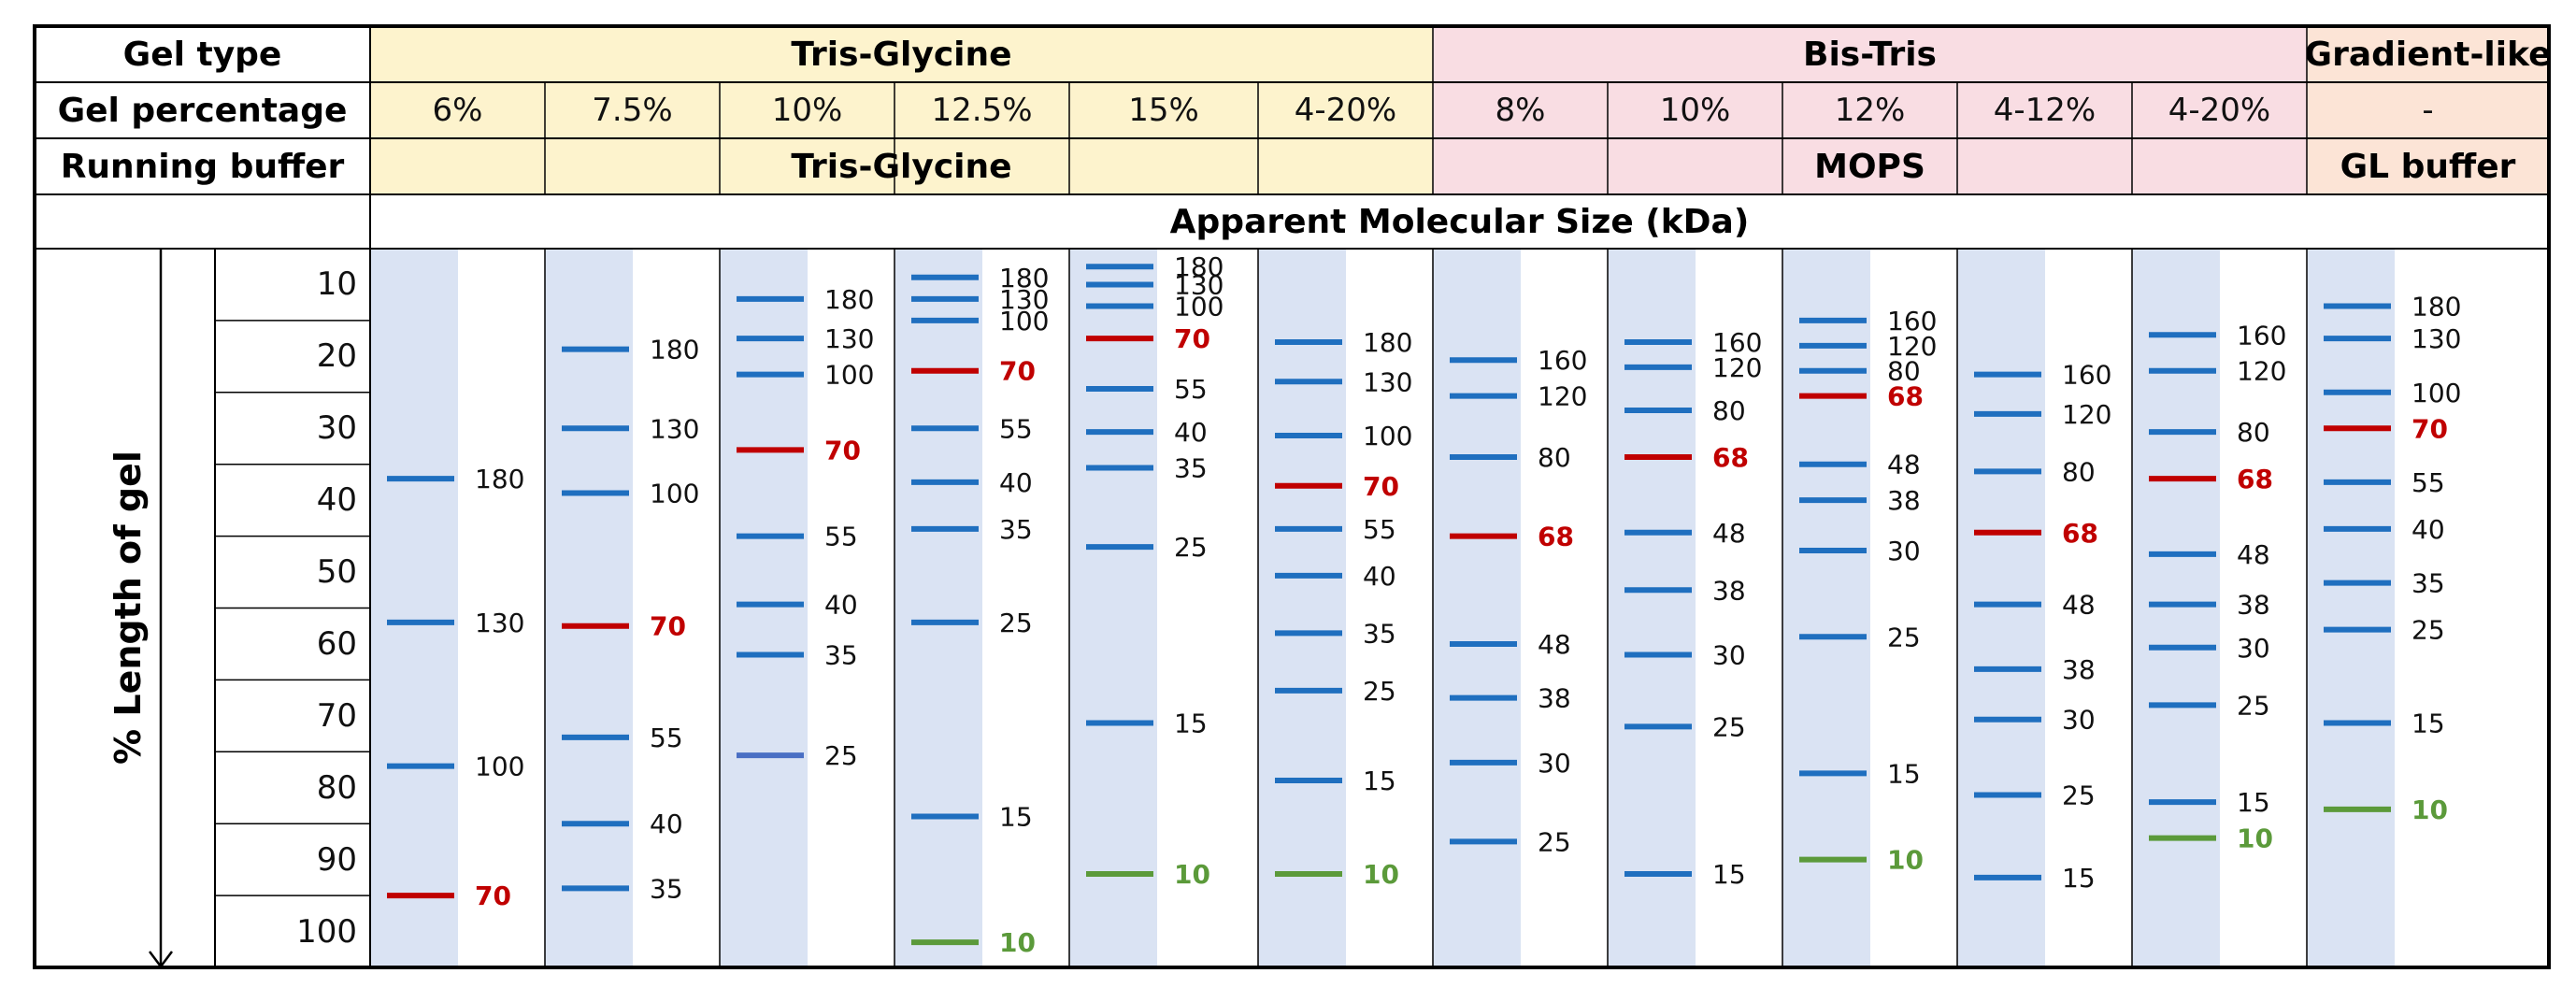  What do you see at coordinates (336, 501) in the screenshot?
I see `ruler-tick-40: 40` at bounding box center [336, 501].